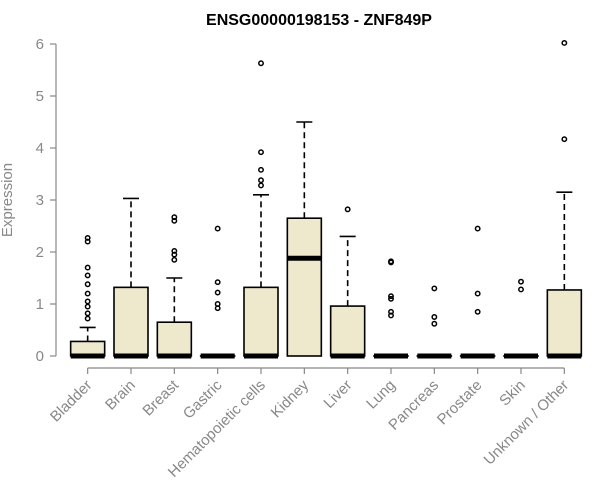  What do you see at coordinates (8, 200) in the screenshot?
I see `y-axis-label: Expression` at bounding box center [8, 200].